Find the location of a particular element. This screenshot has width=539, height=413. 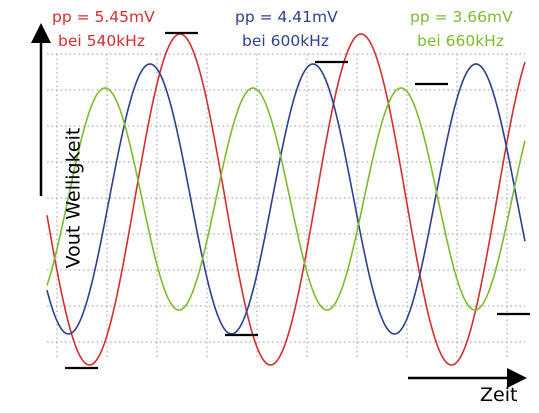

y-axis-label: Vout Welligkeit is located at coordinates (73, 198).